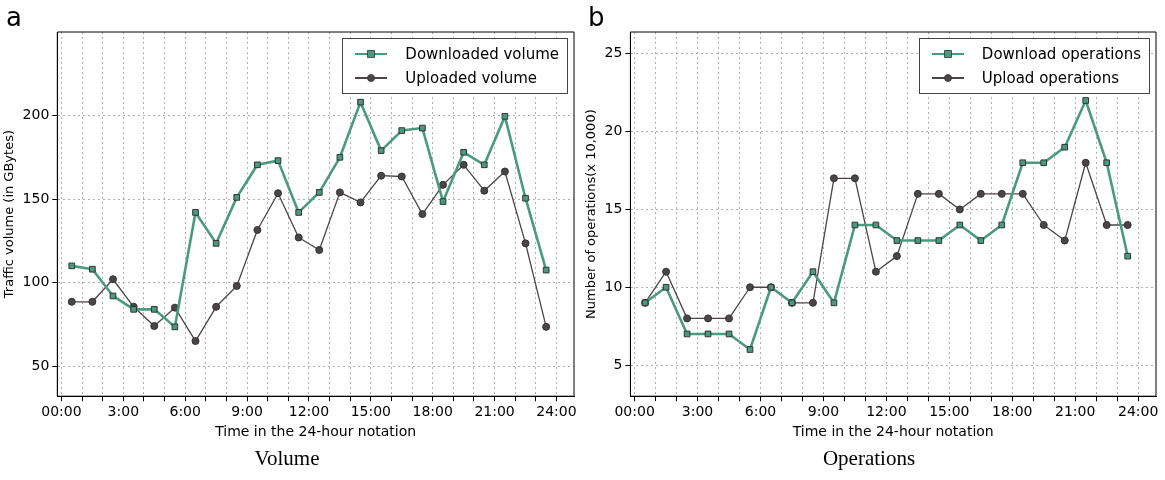 The image size is (1165, 480). I want to click on y-tick-label: 5, so click(618, 363).